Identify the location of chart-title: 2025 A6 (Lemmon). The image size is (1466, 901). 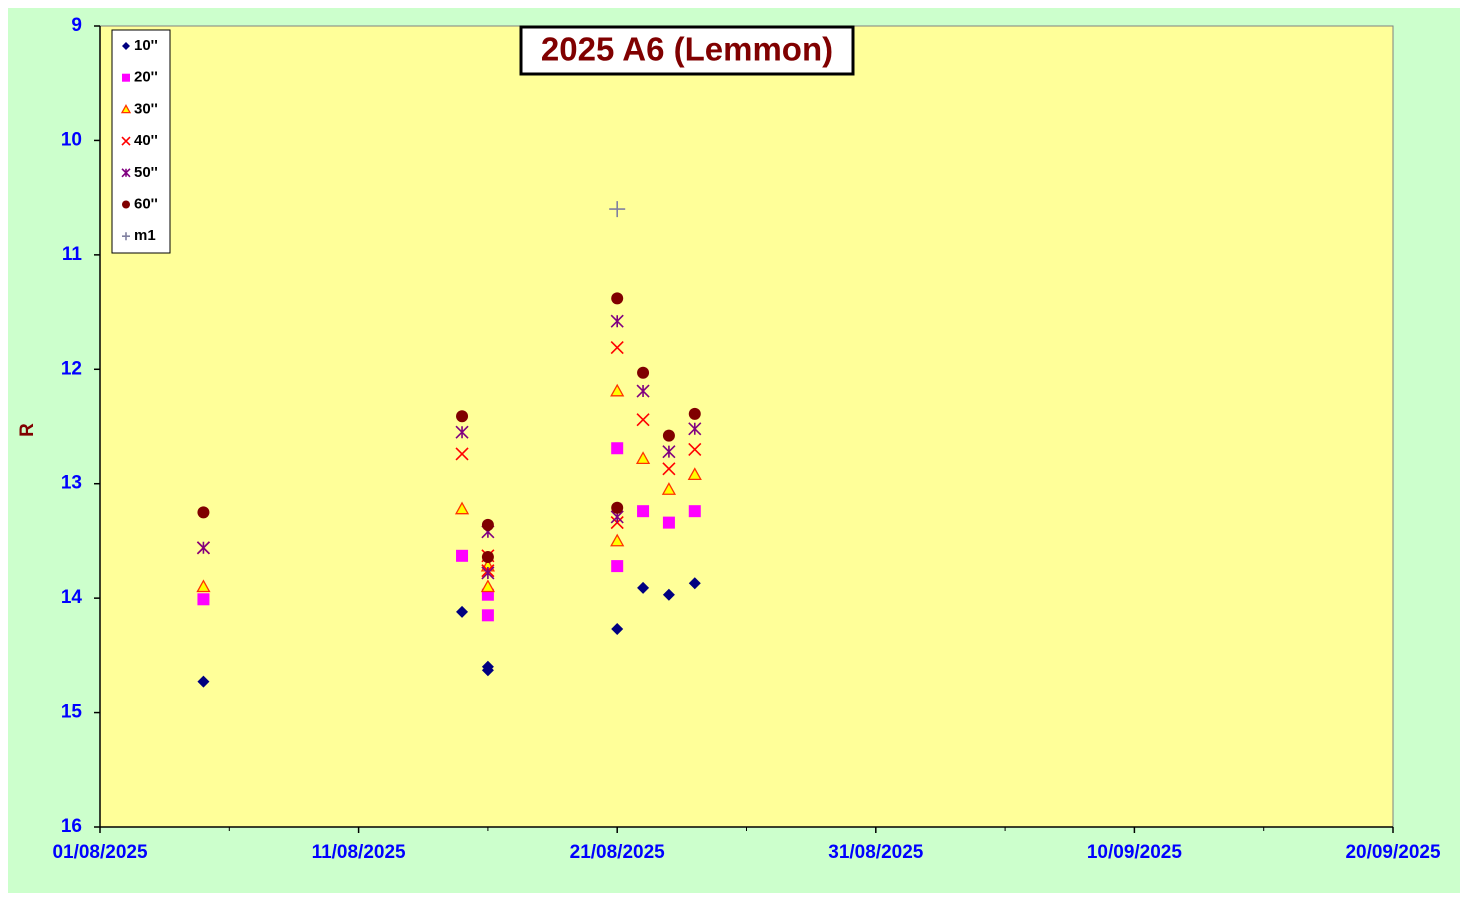
(687, 49).